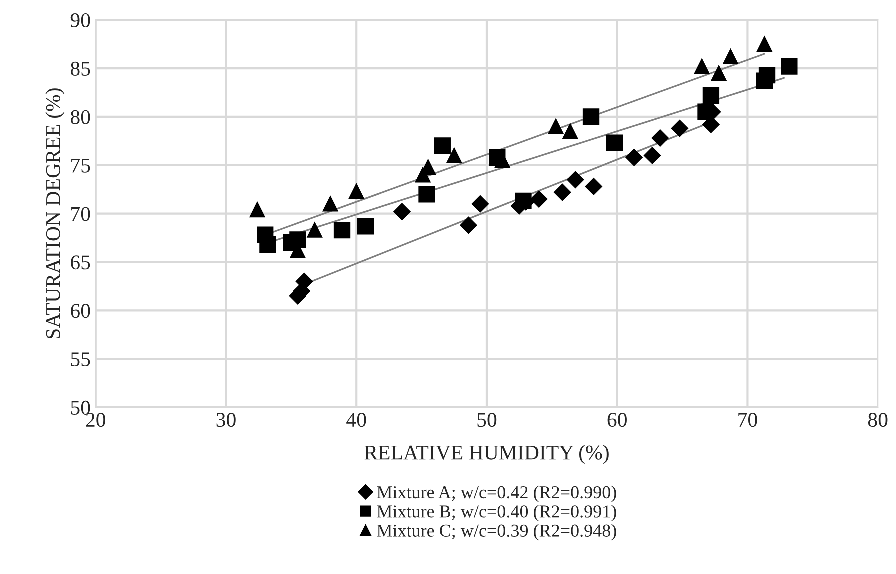  What do you see at coordinates (80, 407) in the screenshot?
I see `y-tick-label: 50` at bounding box center [80, 407].